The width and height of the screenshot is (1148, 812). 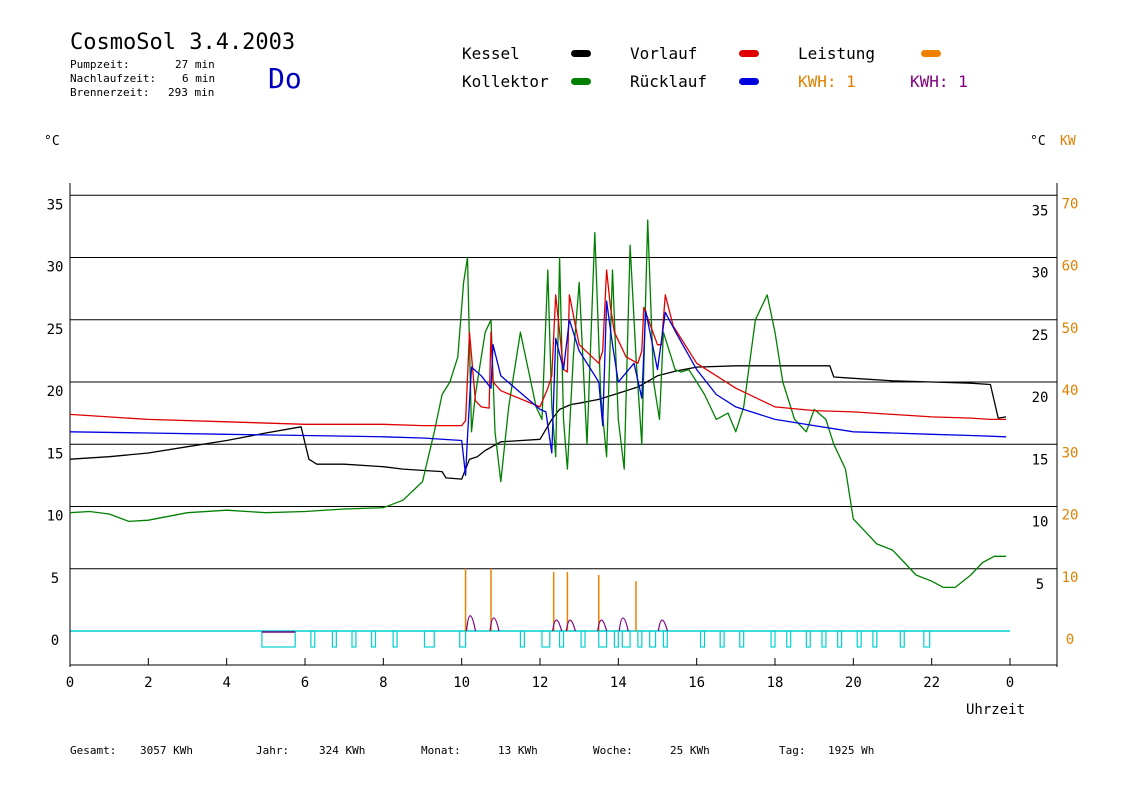 What do you see at coordinates (191, 92) in the screenshot?
I see `stat-value-2: 293 min` at bounding box center [191, 92].